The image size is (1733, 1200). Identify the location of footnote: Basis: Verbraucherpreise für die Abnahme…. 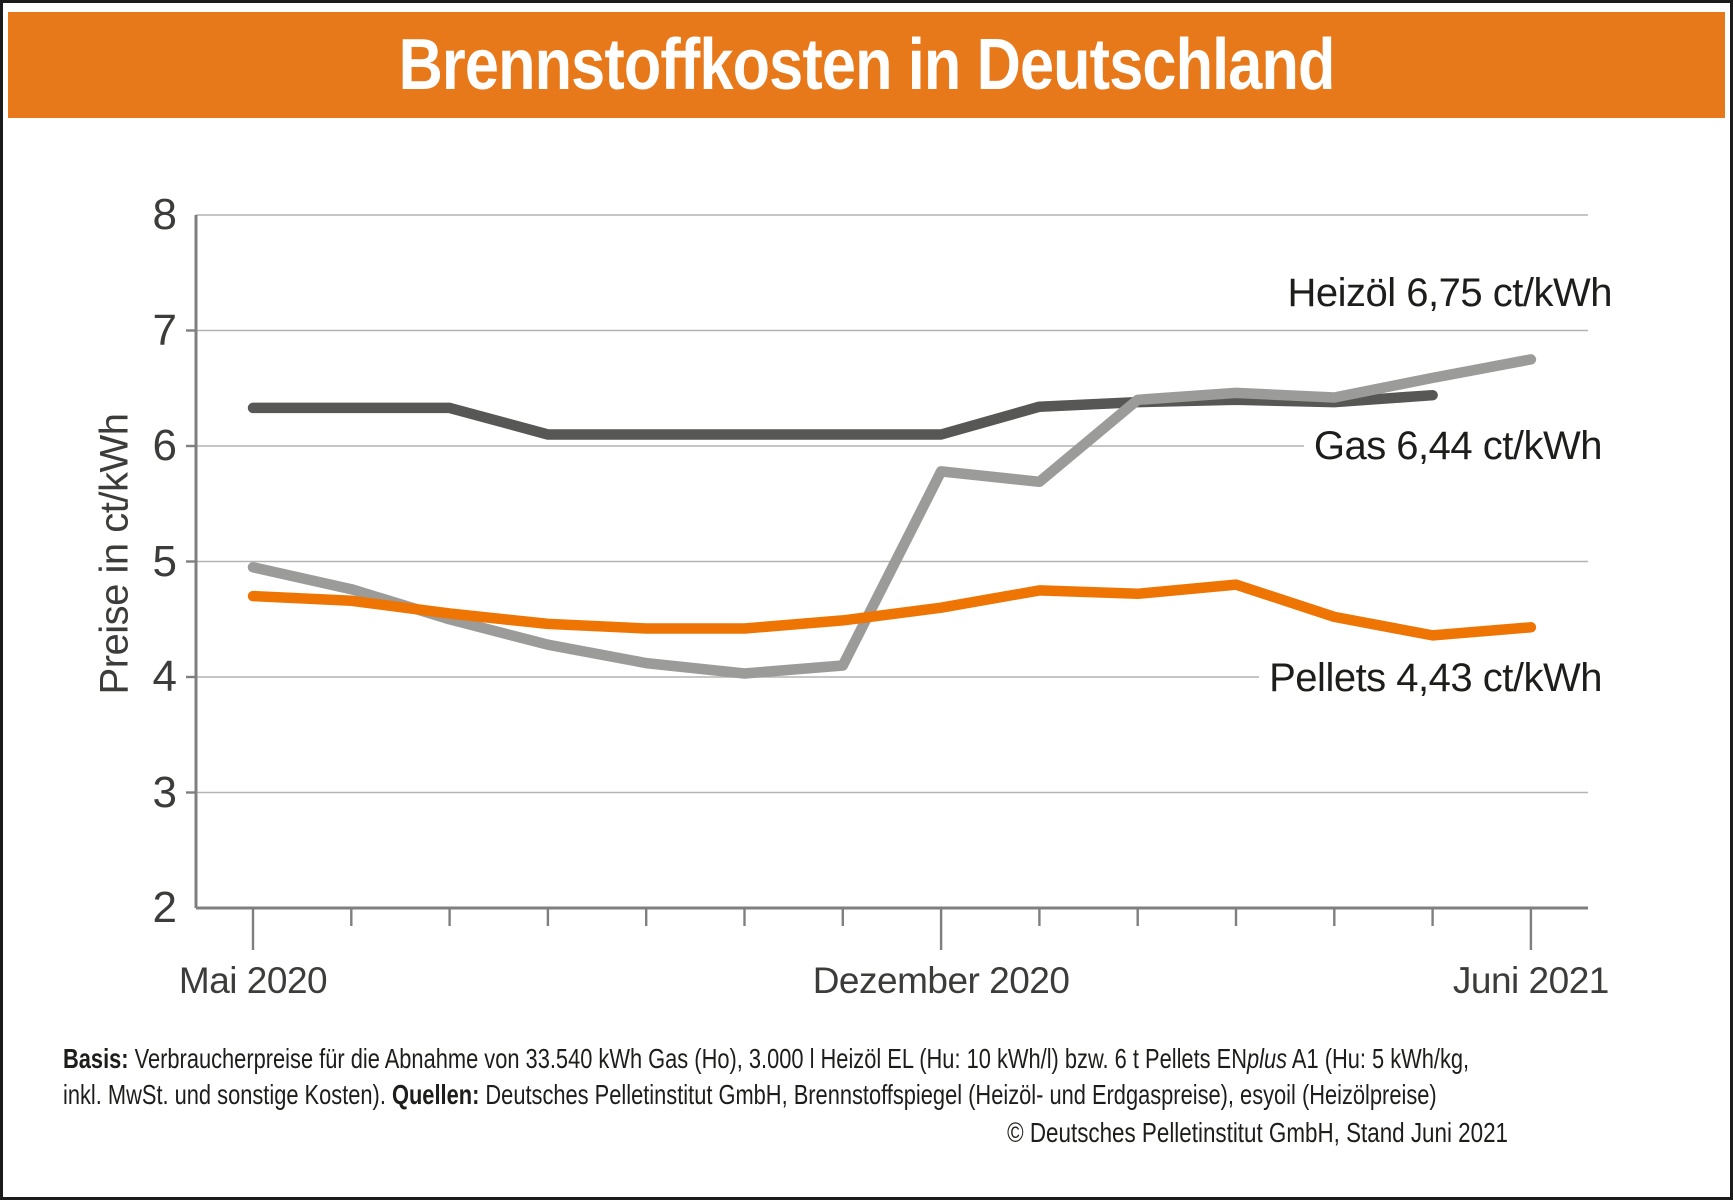
(785, 1077).